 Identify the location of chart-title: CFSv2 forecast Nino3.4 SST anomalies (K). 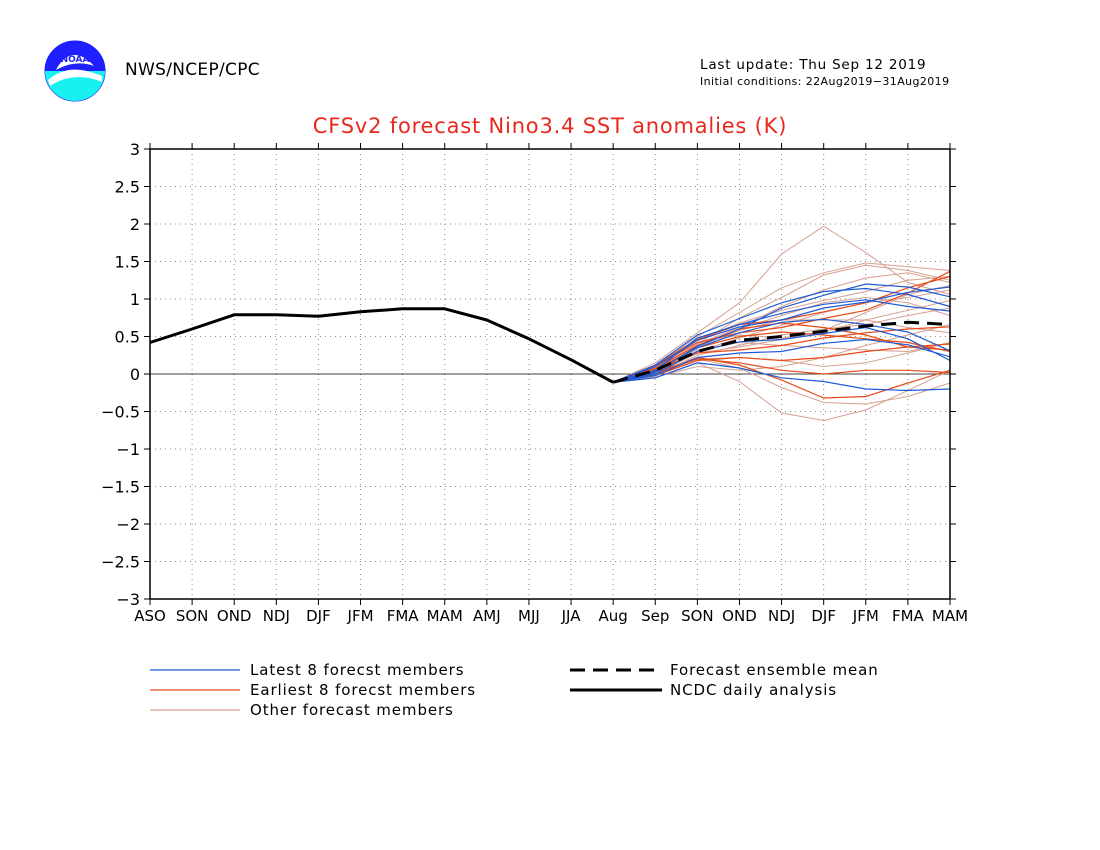
(550, 126).